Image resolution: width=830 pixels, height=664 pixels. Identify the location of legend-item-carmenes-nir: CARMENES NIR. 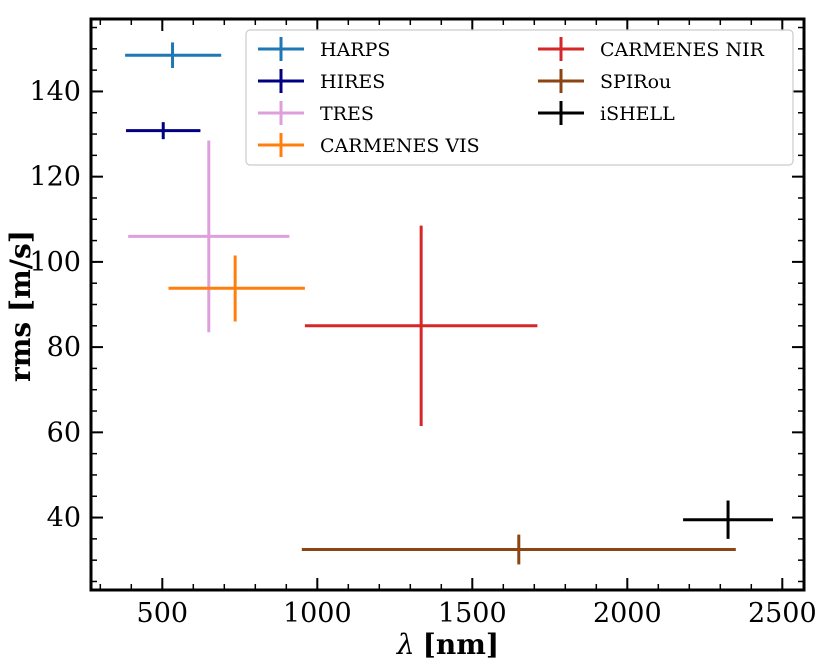
(651, 49).